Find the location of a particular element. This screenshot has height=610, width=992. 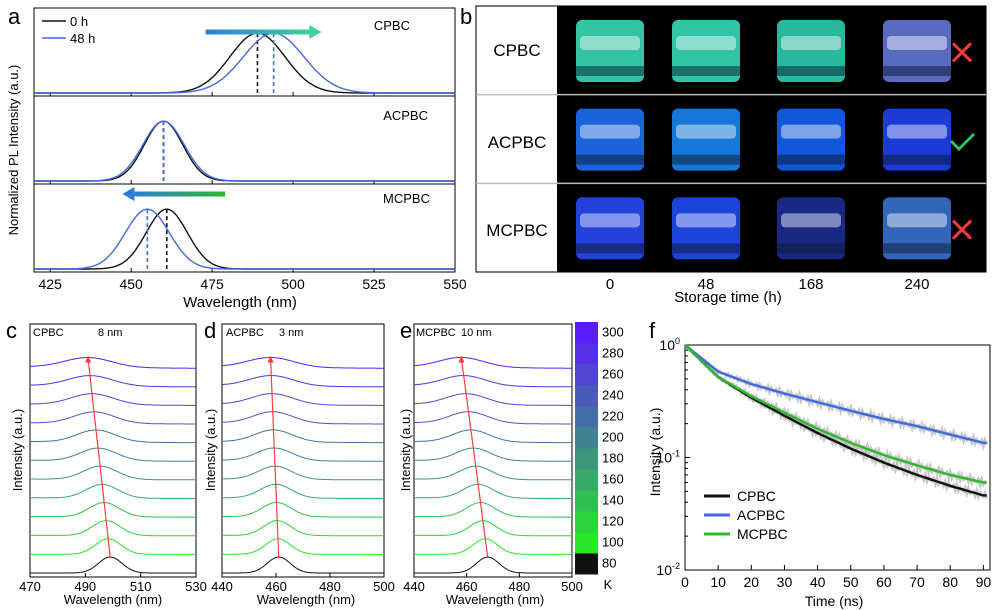

colorbar-tick-label: 180 is located at coordinates (613, 458).